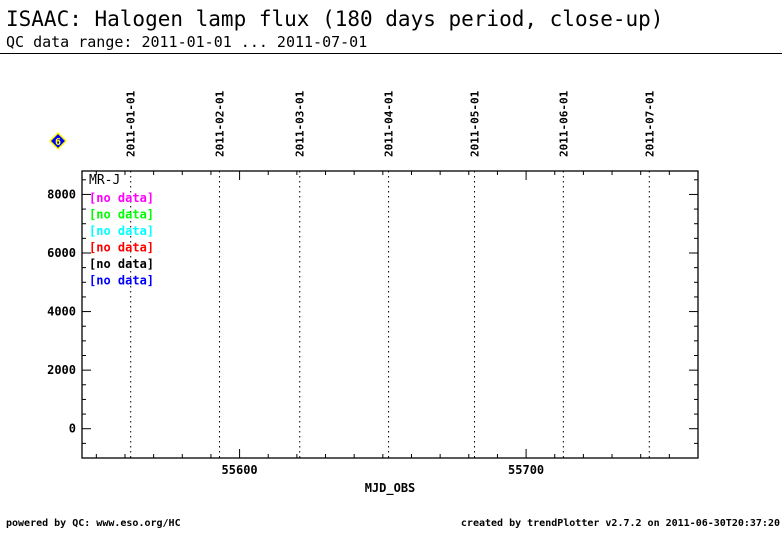 Image resolution: width=782 pixels, height=542 pixels. Describe the element at coordinates (475, 123) in the screenshot. I see `date-marker-label: 2011-05-01` at that location.